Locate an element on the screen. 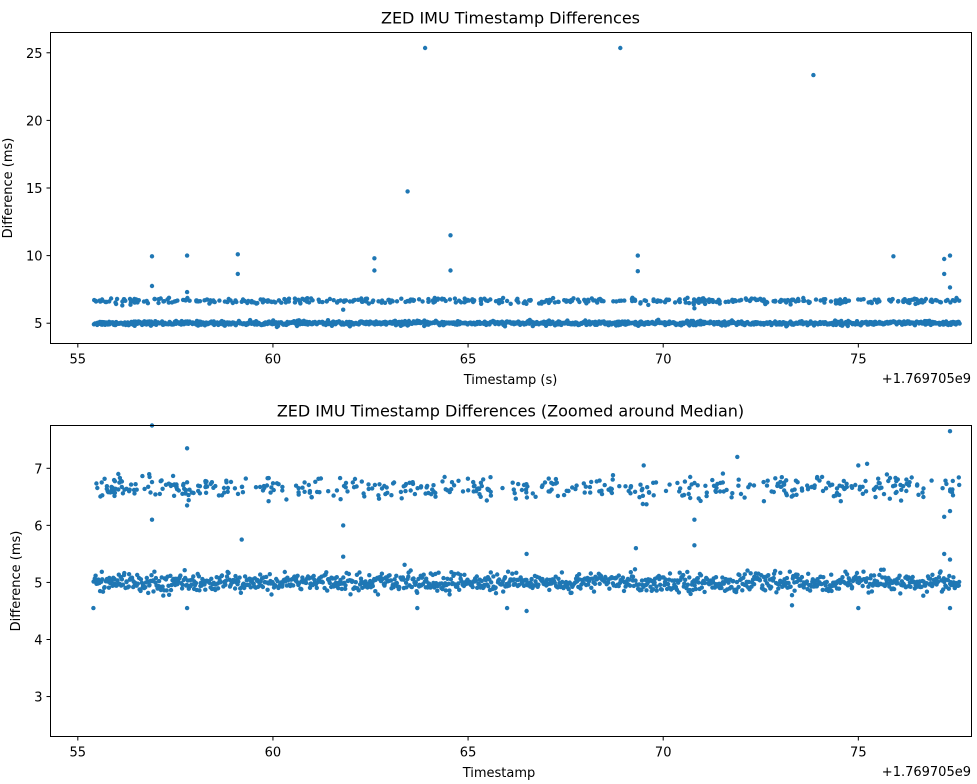  y-tick-label: 20 is located at coordinates (34, 121).